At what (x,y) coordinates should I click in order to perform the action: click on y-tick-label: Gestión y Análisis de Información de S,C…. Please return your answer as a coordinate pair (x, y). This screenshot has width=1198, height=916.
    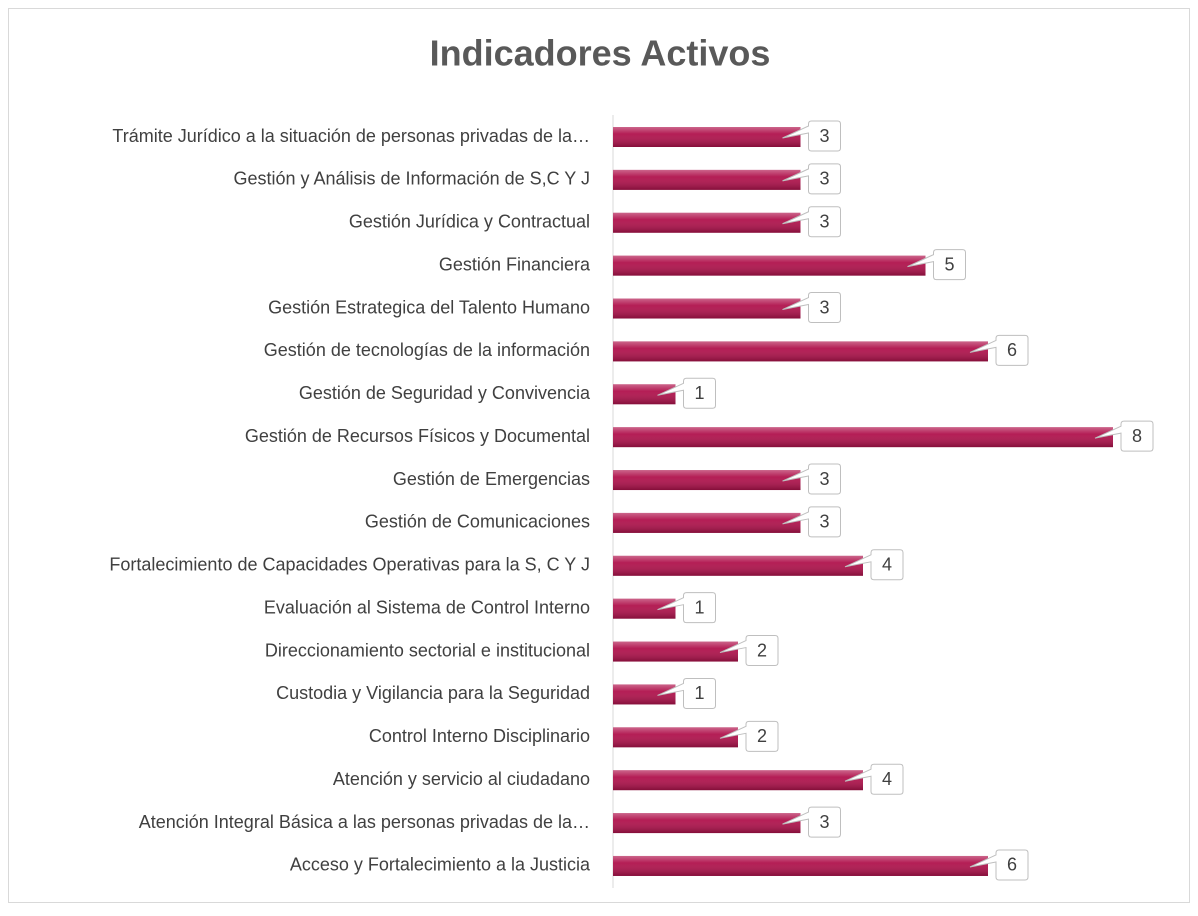
    Looking at the image, I should click on (411, 179).